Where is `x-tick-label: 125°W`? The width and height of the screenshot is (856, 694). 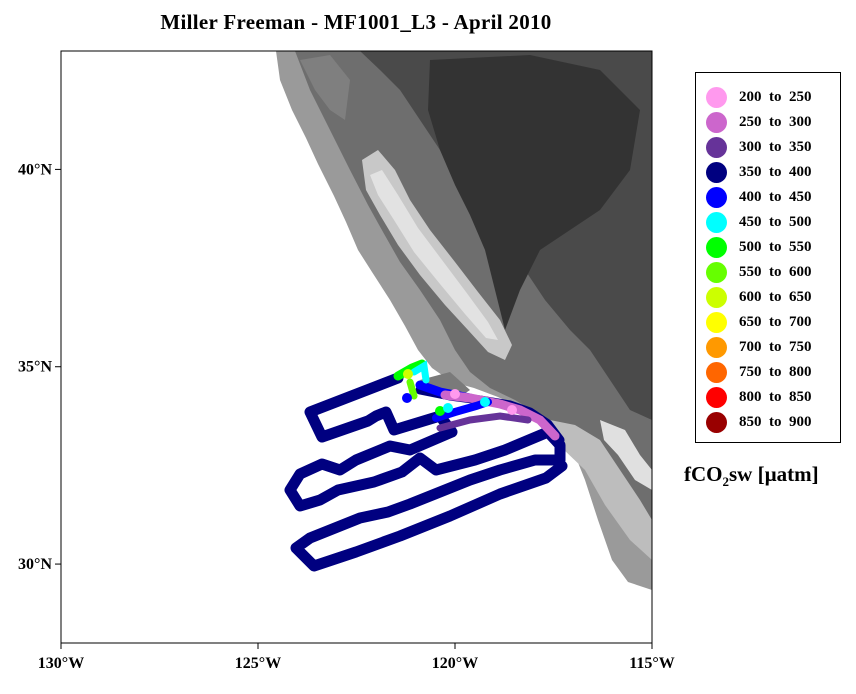
x-tick-label: 125°W is located at coordinates (258, 663).